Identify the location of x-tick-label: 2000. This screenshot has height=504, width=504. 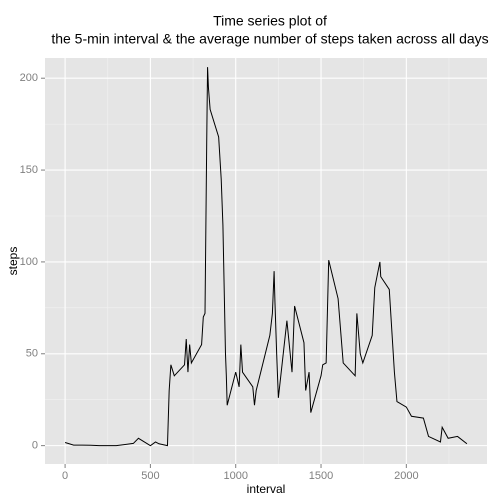
(406, 476).